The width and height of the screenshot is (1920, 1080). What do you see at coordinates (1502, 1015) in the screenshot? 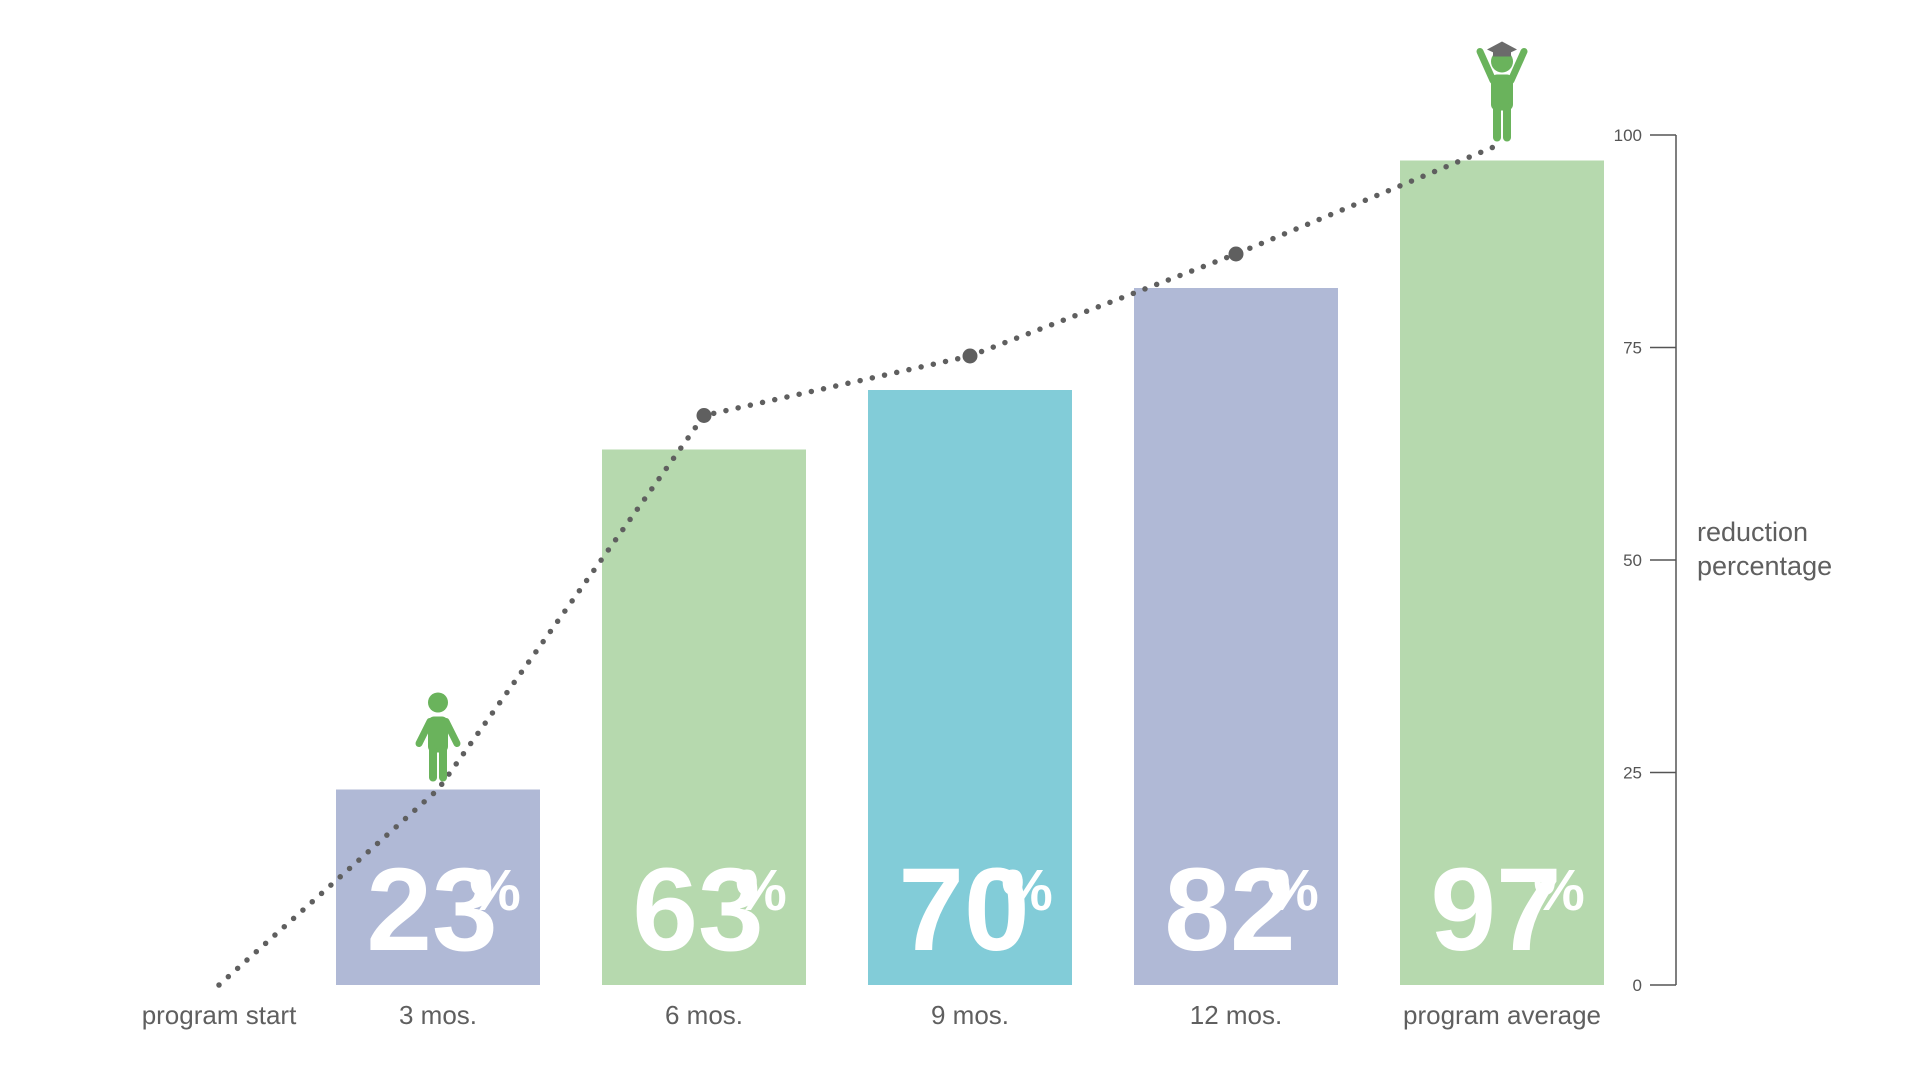
I see `category-label: program average` at bounding box center [1502, 1015].